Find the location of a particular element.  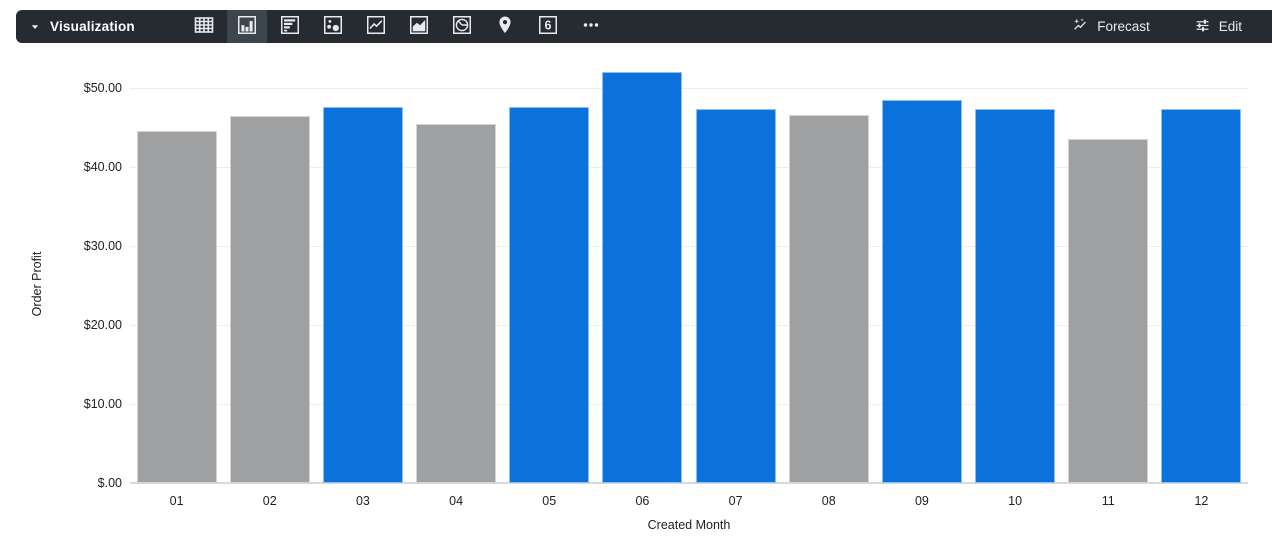

bar-chart-icon is located at coordinates (290, 26).